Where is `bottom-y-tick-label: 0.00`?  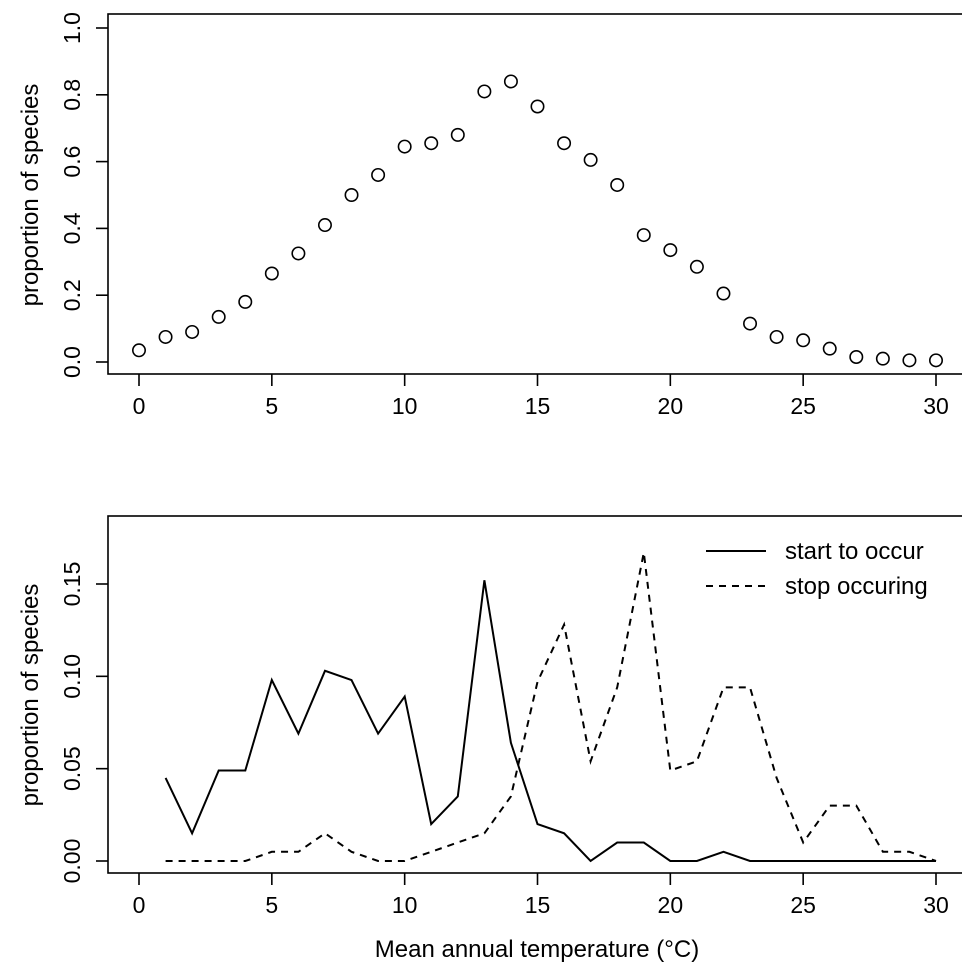
bottom-y-tick-label: 0.00 is located at coordinates (72, 861).